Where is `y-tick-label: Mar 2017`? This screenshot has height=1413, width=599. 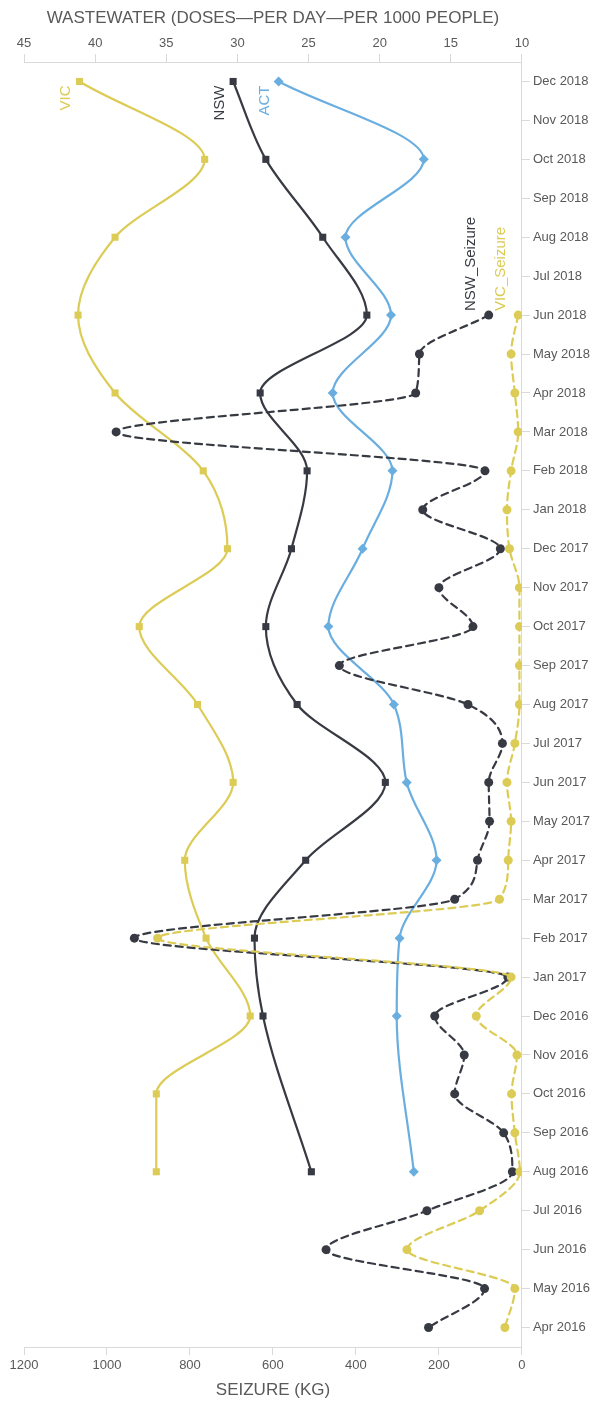 y-tick-label: Mar 2017 is located at coordinates (560, 898).